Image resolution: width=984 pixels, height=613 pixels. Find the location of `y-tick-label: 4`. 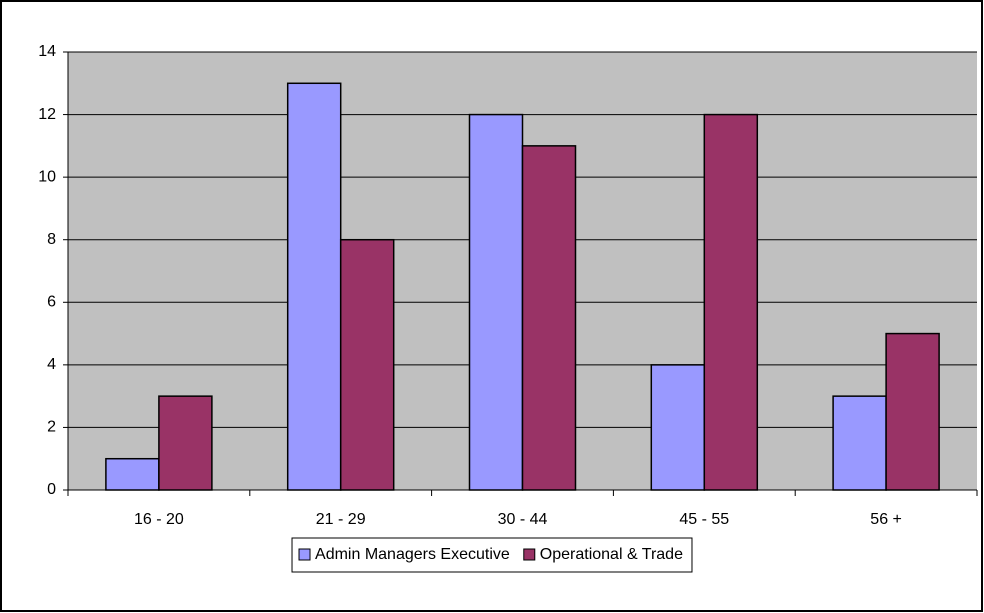

y-tick-label: 4 is located at coordinates (51, 364).